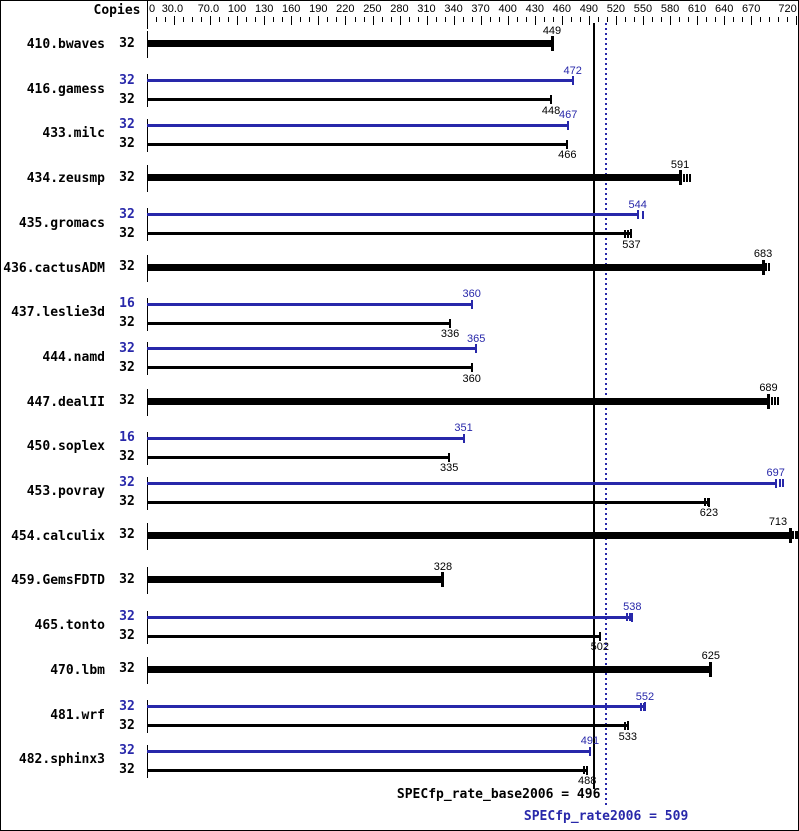  I want to click on bar-value-label: 449, so click(552, 30).